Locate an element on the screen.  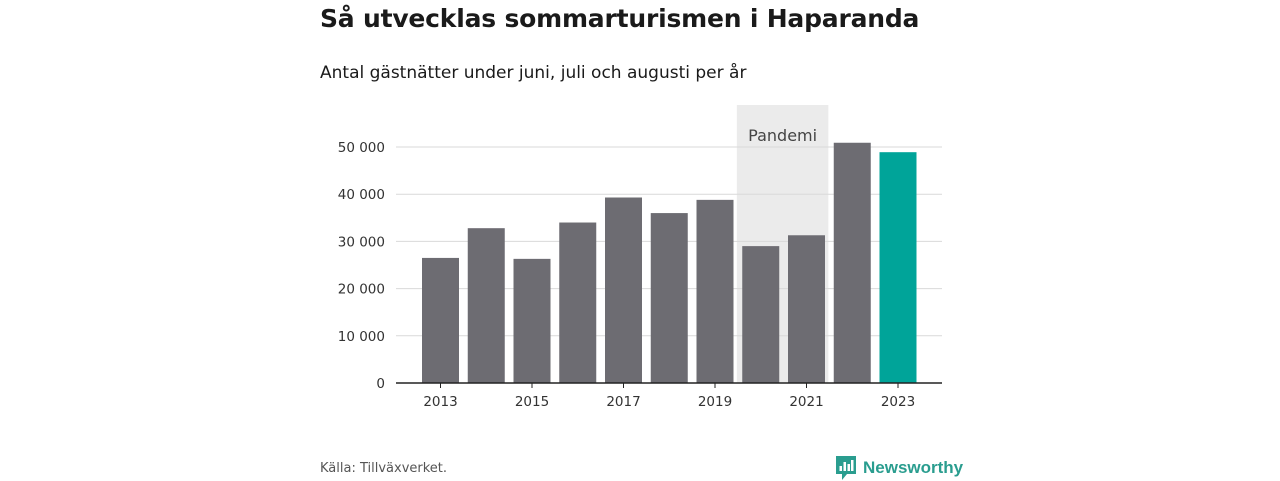
y-tick-label: 10 000 is located at coordinates (361, 337).